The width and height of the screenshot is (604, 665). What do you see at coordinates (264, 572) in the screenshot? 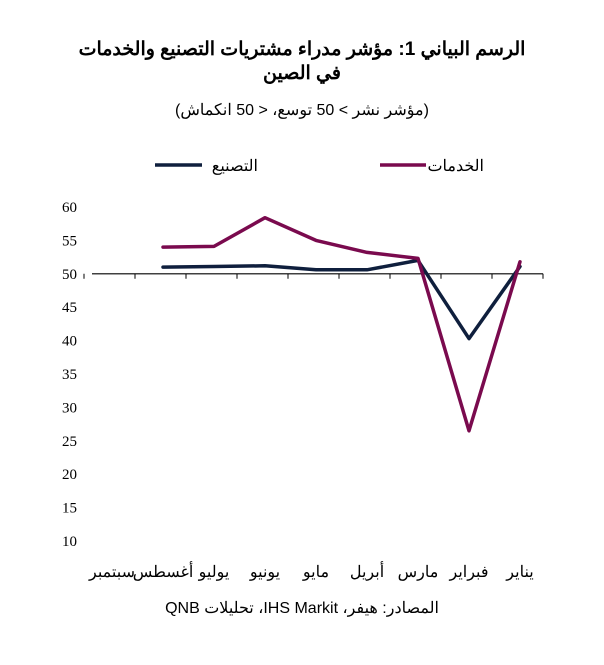
I see `x-tick-label: يونيو` at bounding box center [264, 572].